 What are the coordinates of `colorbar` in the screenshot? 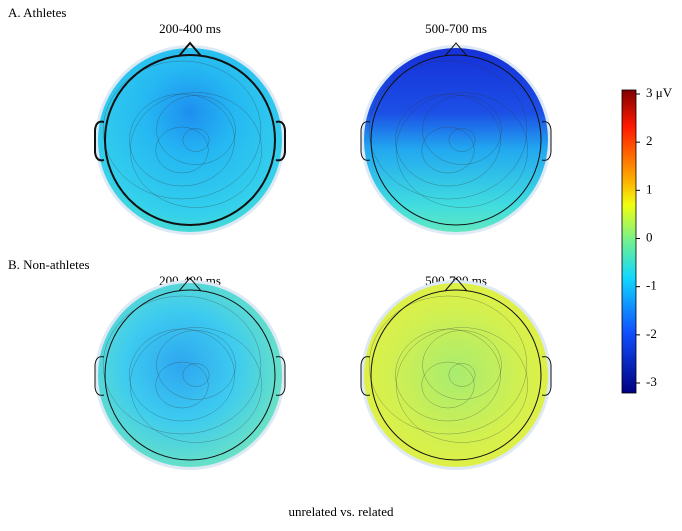 It's located at (629, 241).